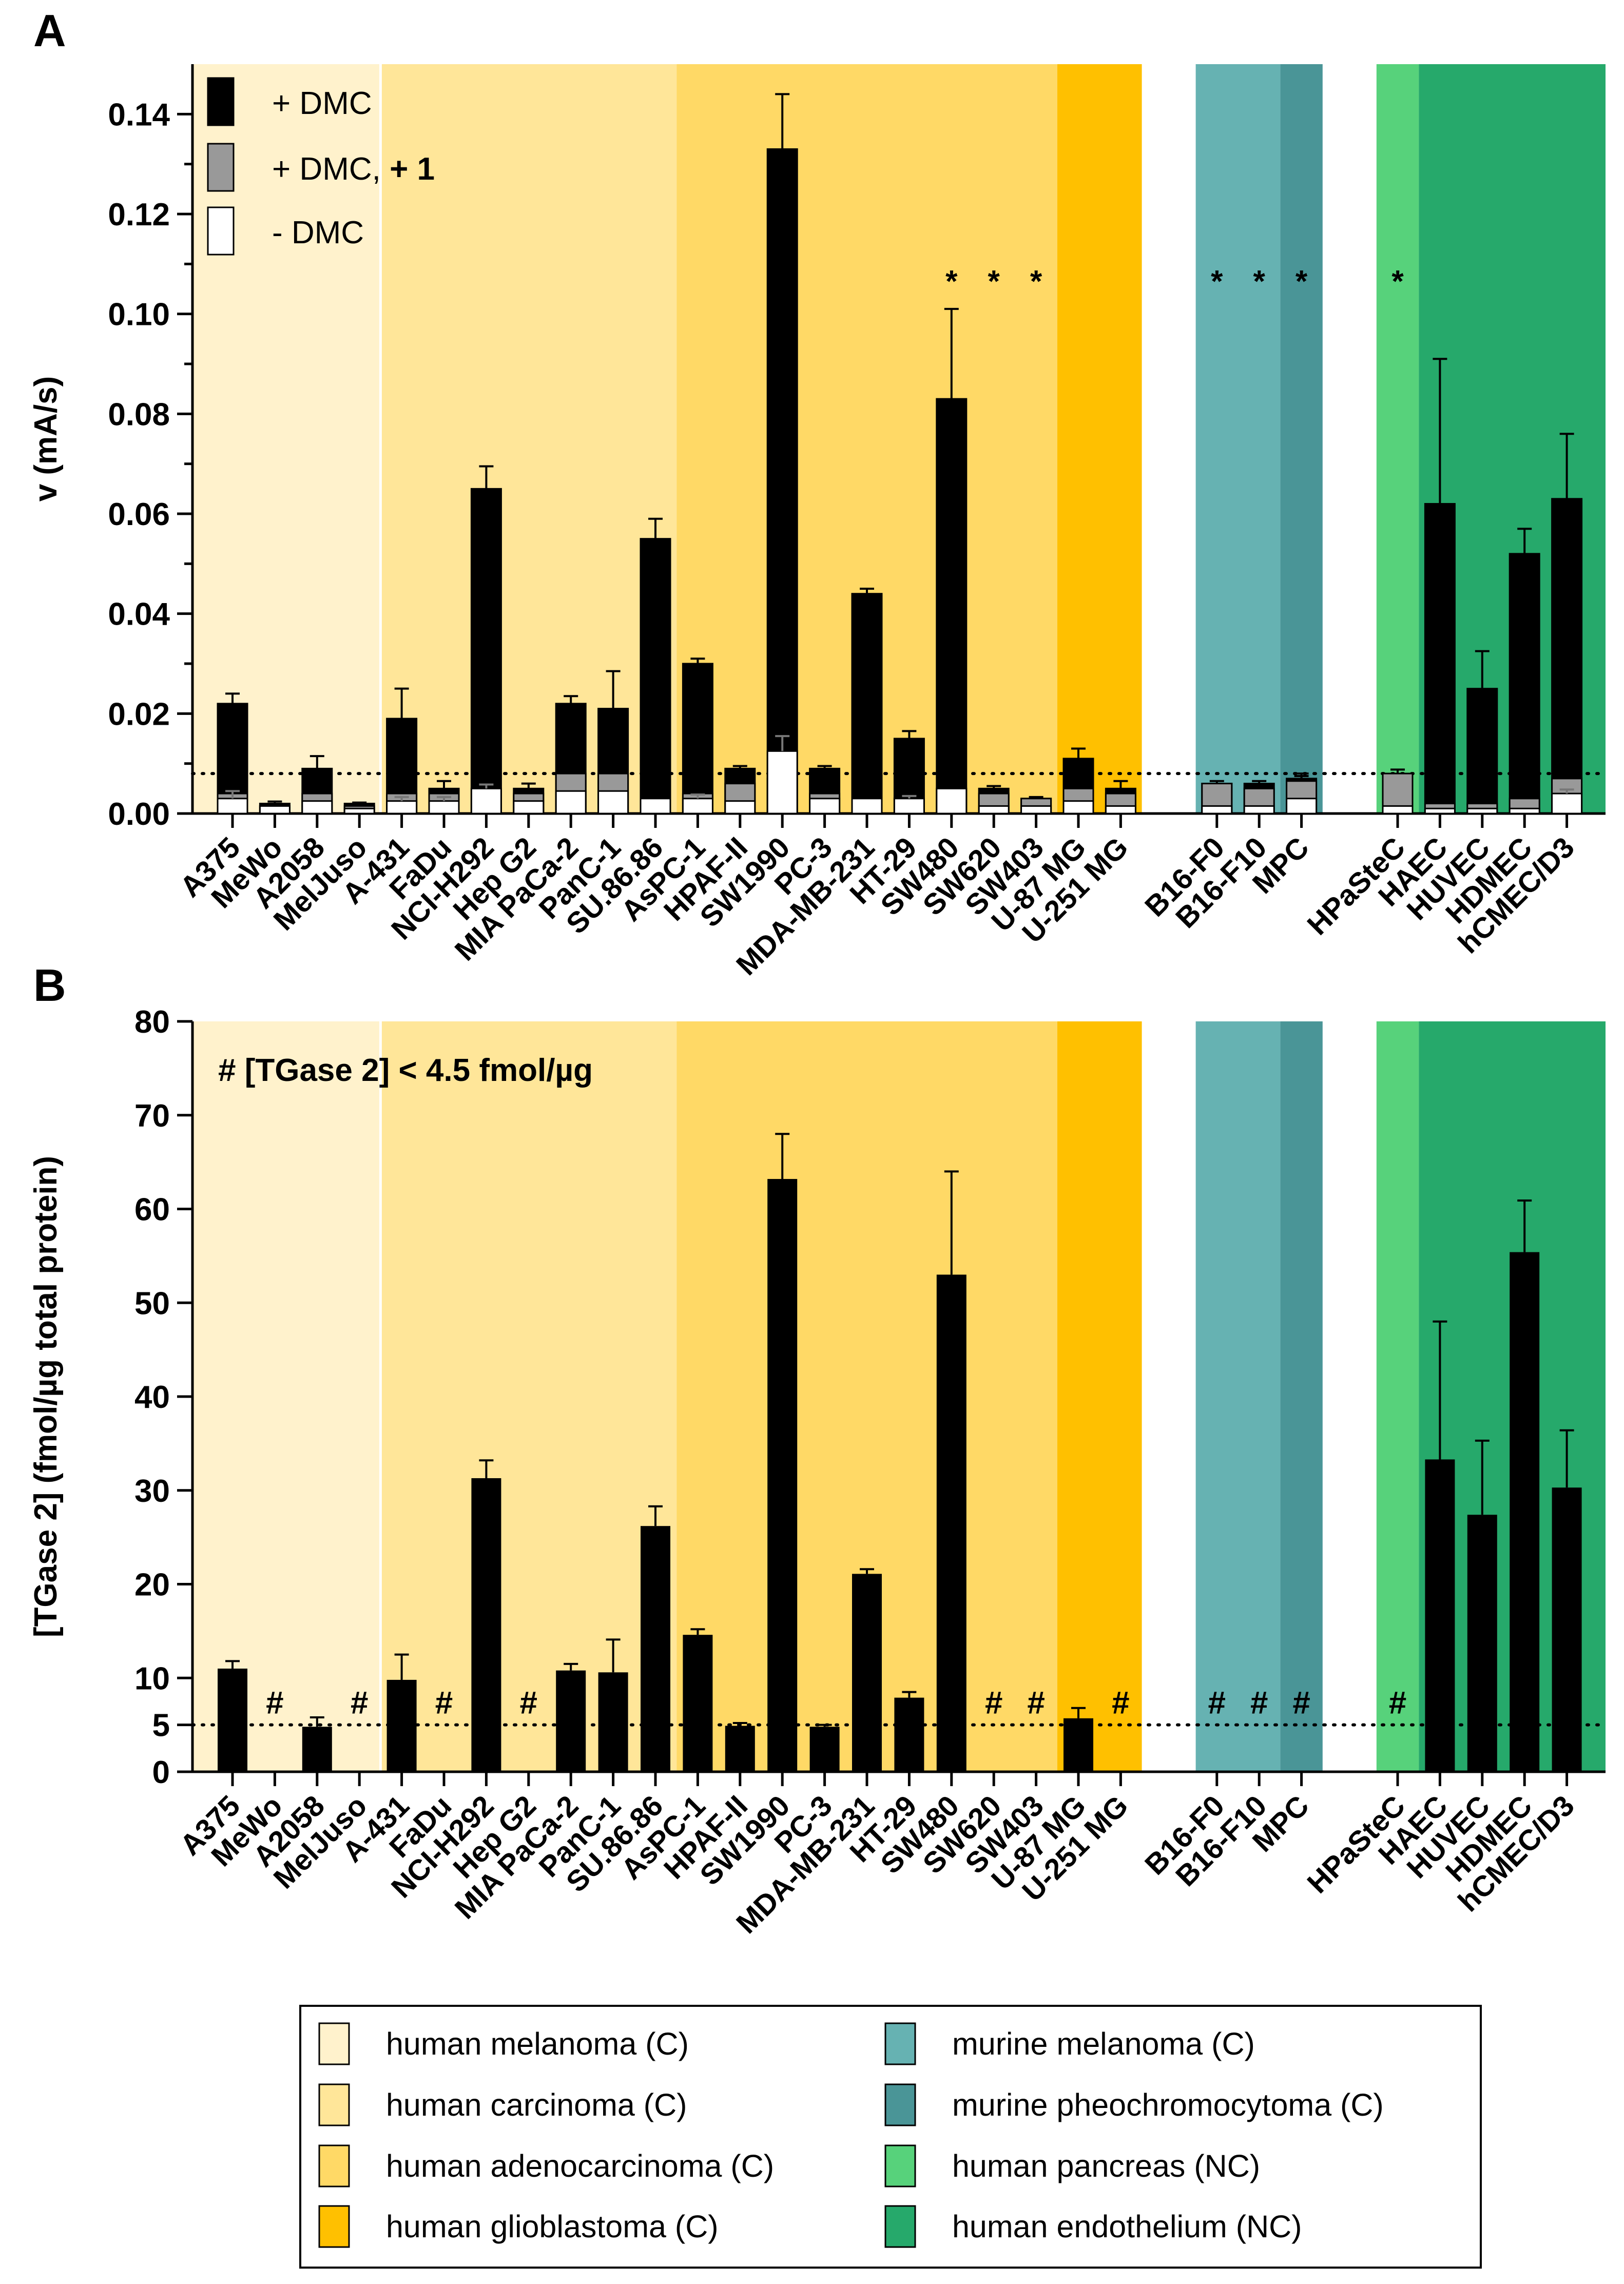 The image size is (1624, 2284). Describe the element at coordinates (412, 169) in the screenshot. I see `legend-label-plus-dmc-plus-1-bold: + 1` at that location.